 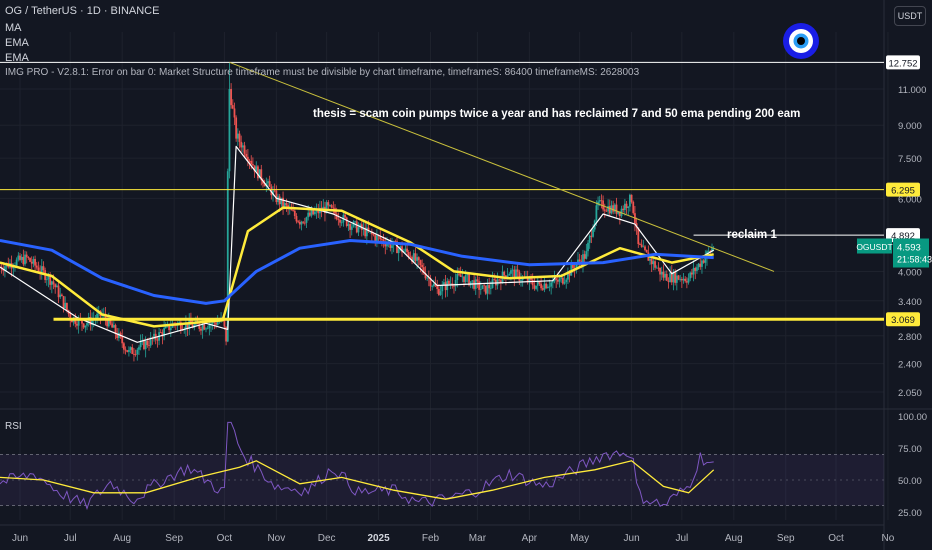 I want to click on time-tick-label: Apr, so click(x=530, y=538).